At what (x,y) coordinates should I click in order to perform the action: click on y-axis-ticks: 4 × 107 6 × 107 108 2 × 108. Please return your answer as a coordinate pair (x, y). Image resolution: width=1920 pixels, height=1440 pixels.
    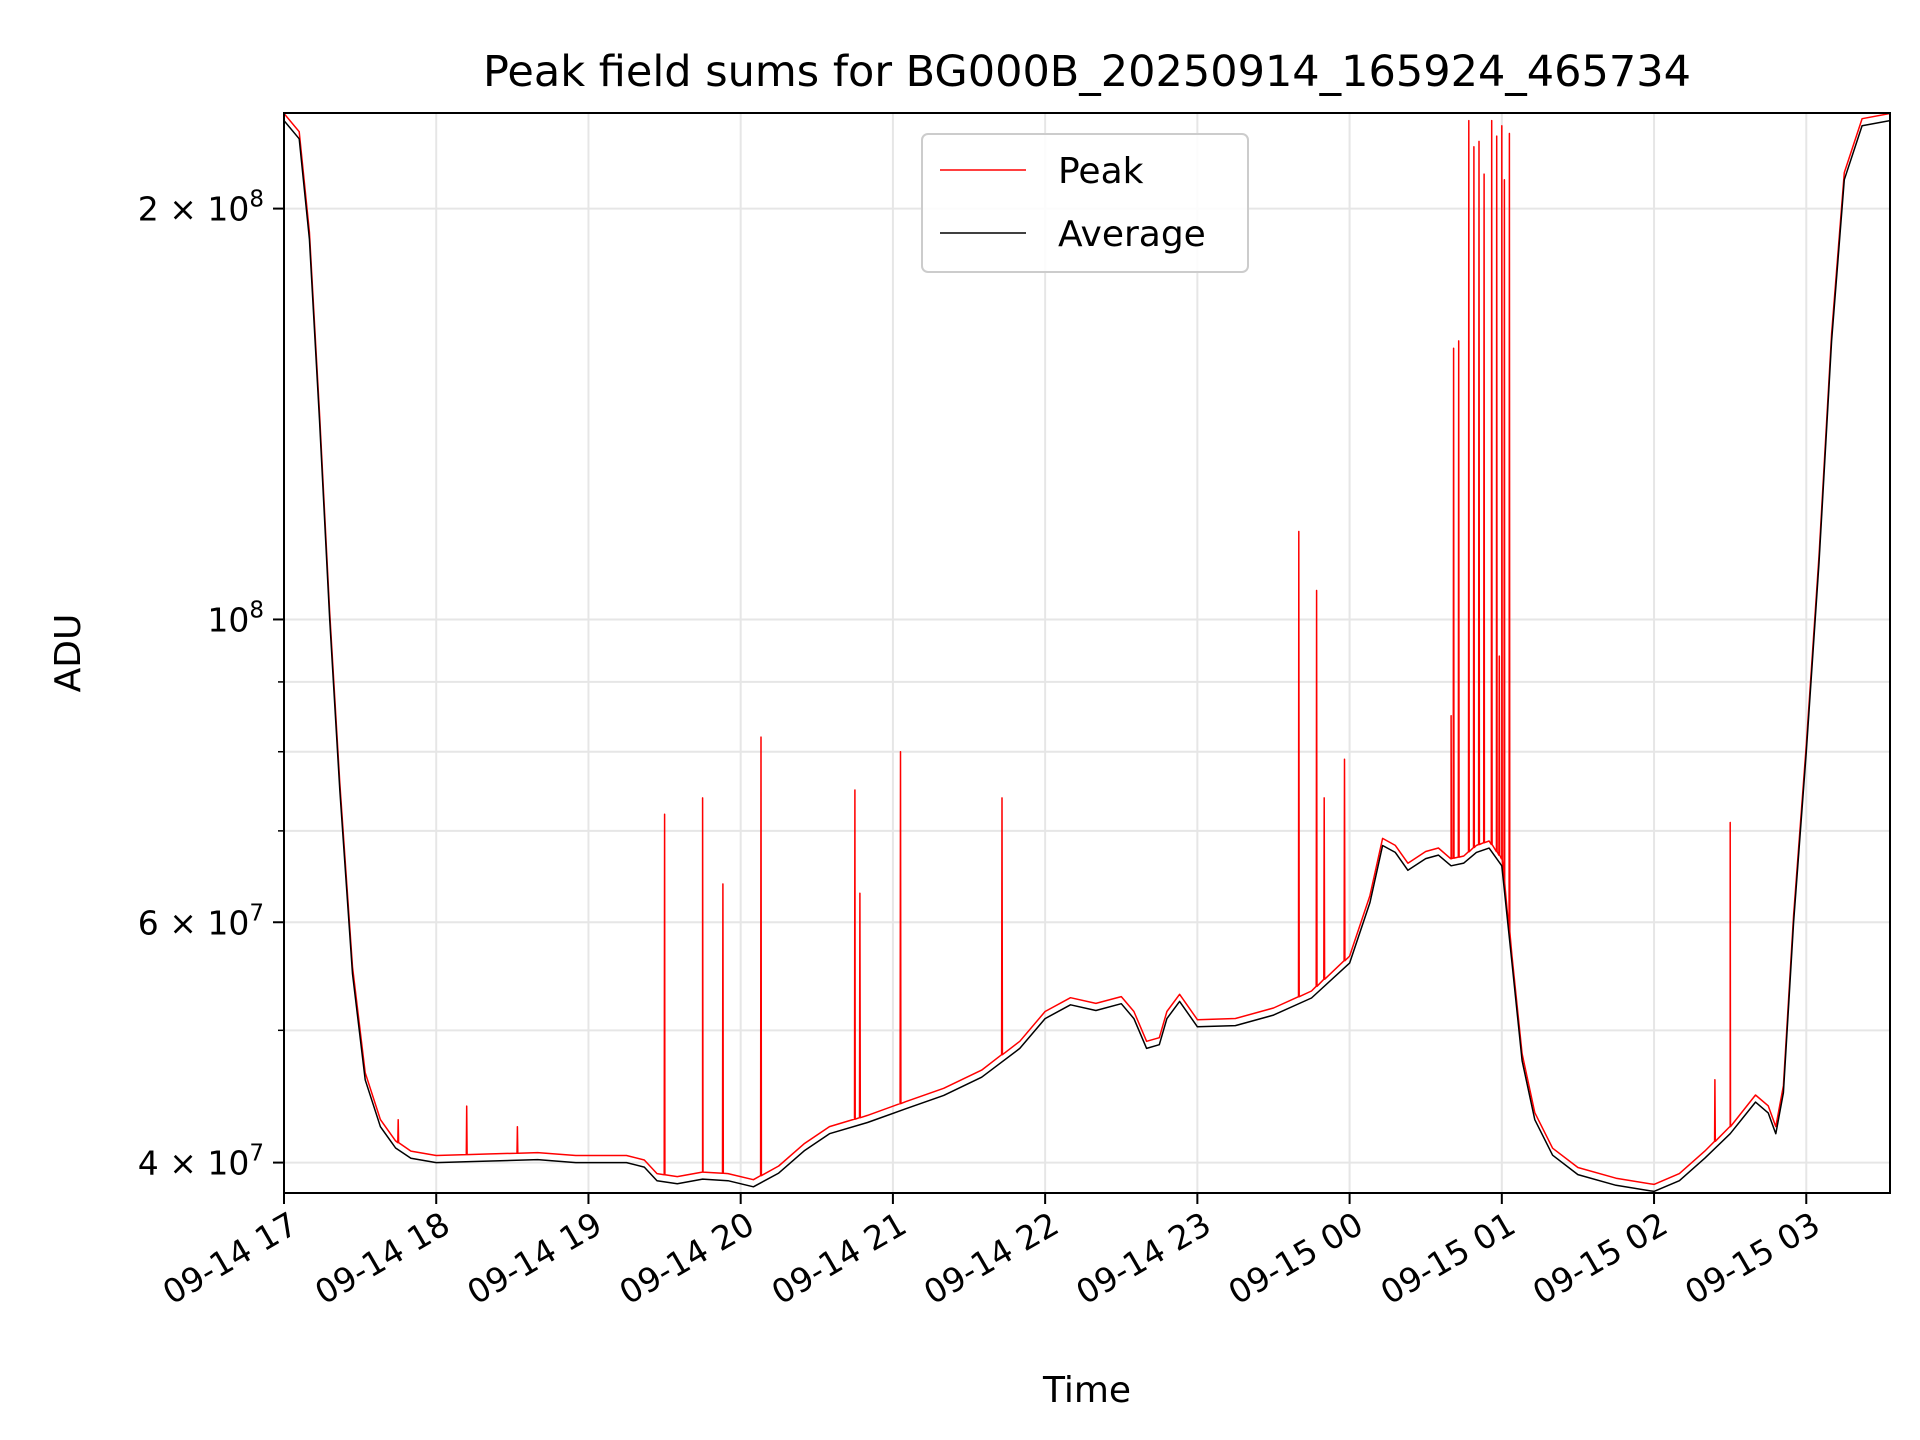
    Looking at the image, I should click on (211, 685).